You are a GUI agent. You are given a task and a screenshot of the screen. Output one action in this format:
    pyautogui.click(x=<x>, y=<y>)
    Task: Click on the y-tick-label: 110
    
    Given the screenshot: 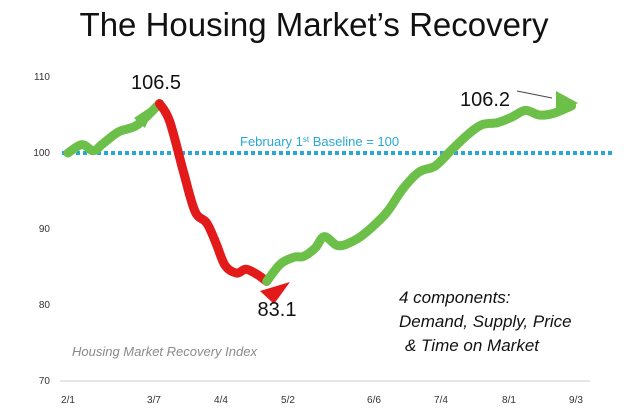 What is the action you would take?
    pyautogui.click(x=42, y=77)
    